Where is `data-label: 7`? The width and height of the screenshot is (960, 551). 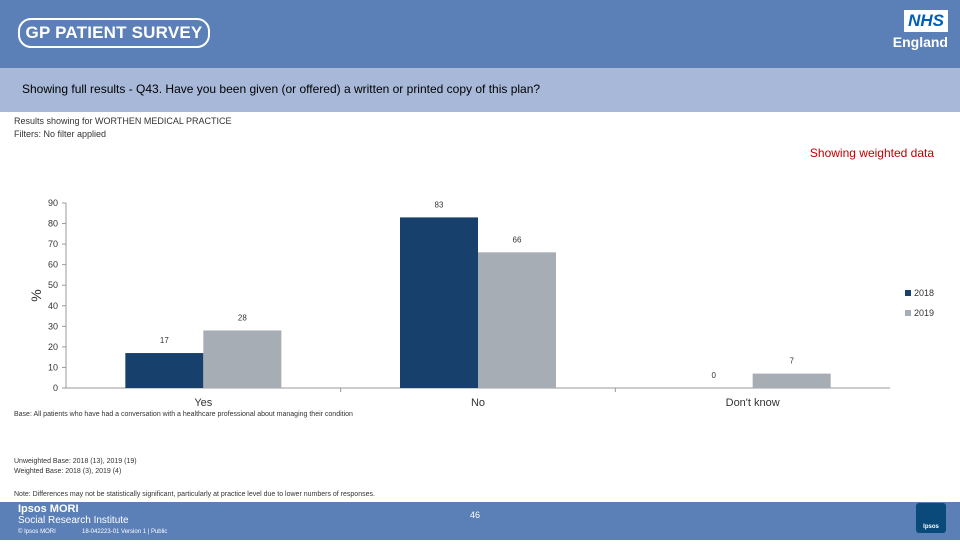 data-label: 7 is located at coordinates (791, 361).